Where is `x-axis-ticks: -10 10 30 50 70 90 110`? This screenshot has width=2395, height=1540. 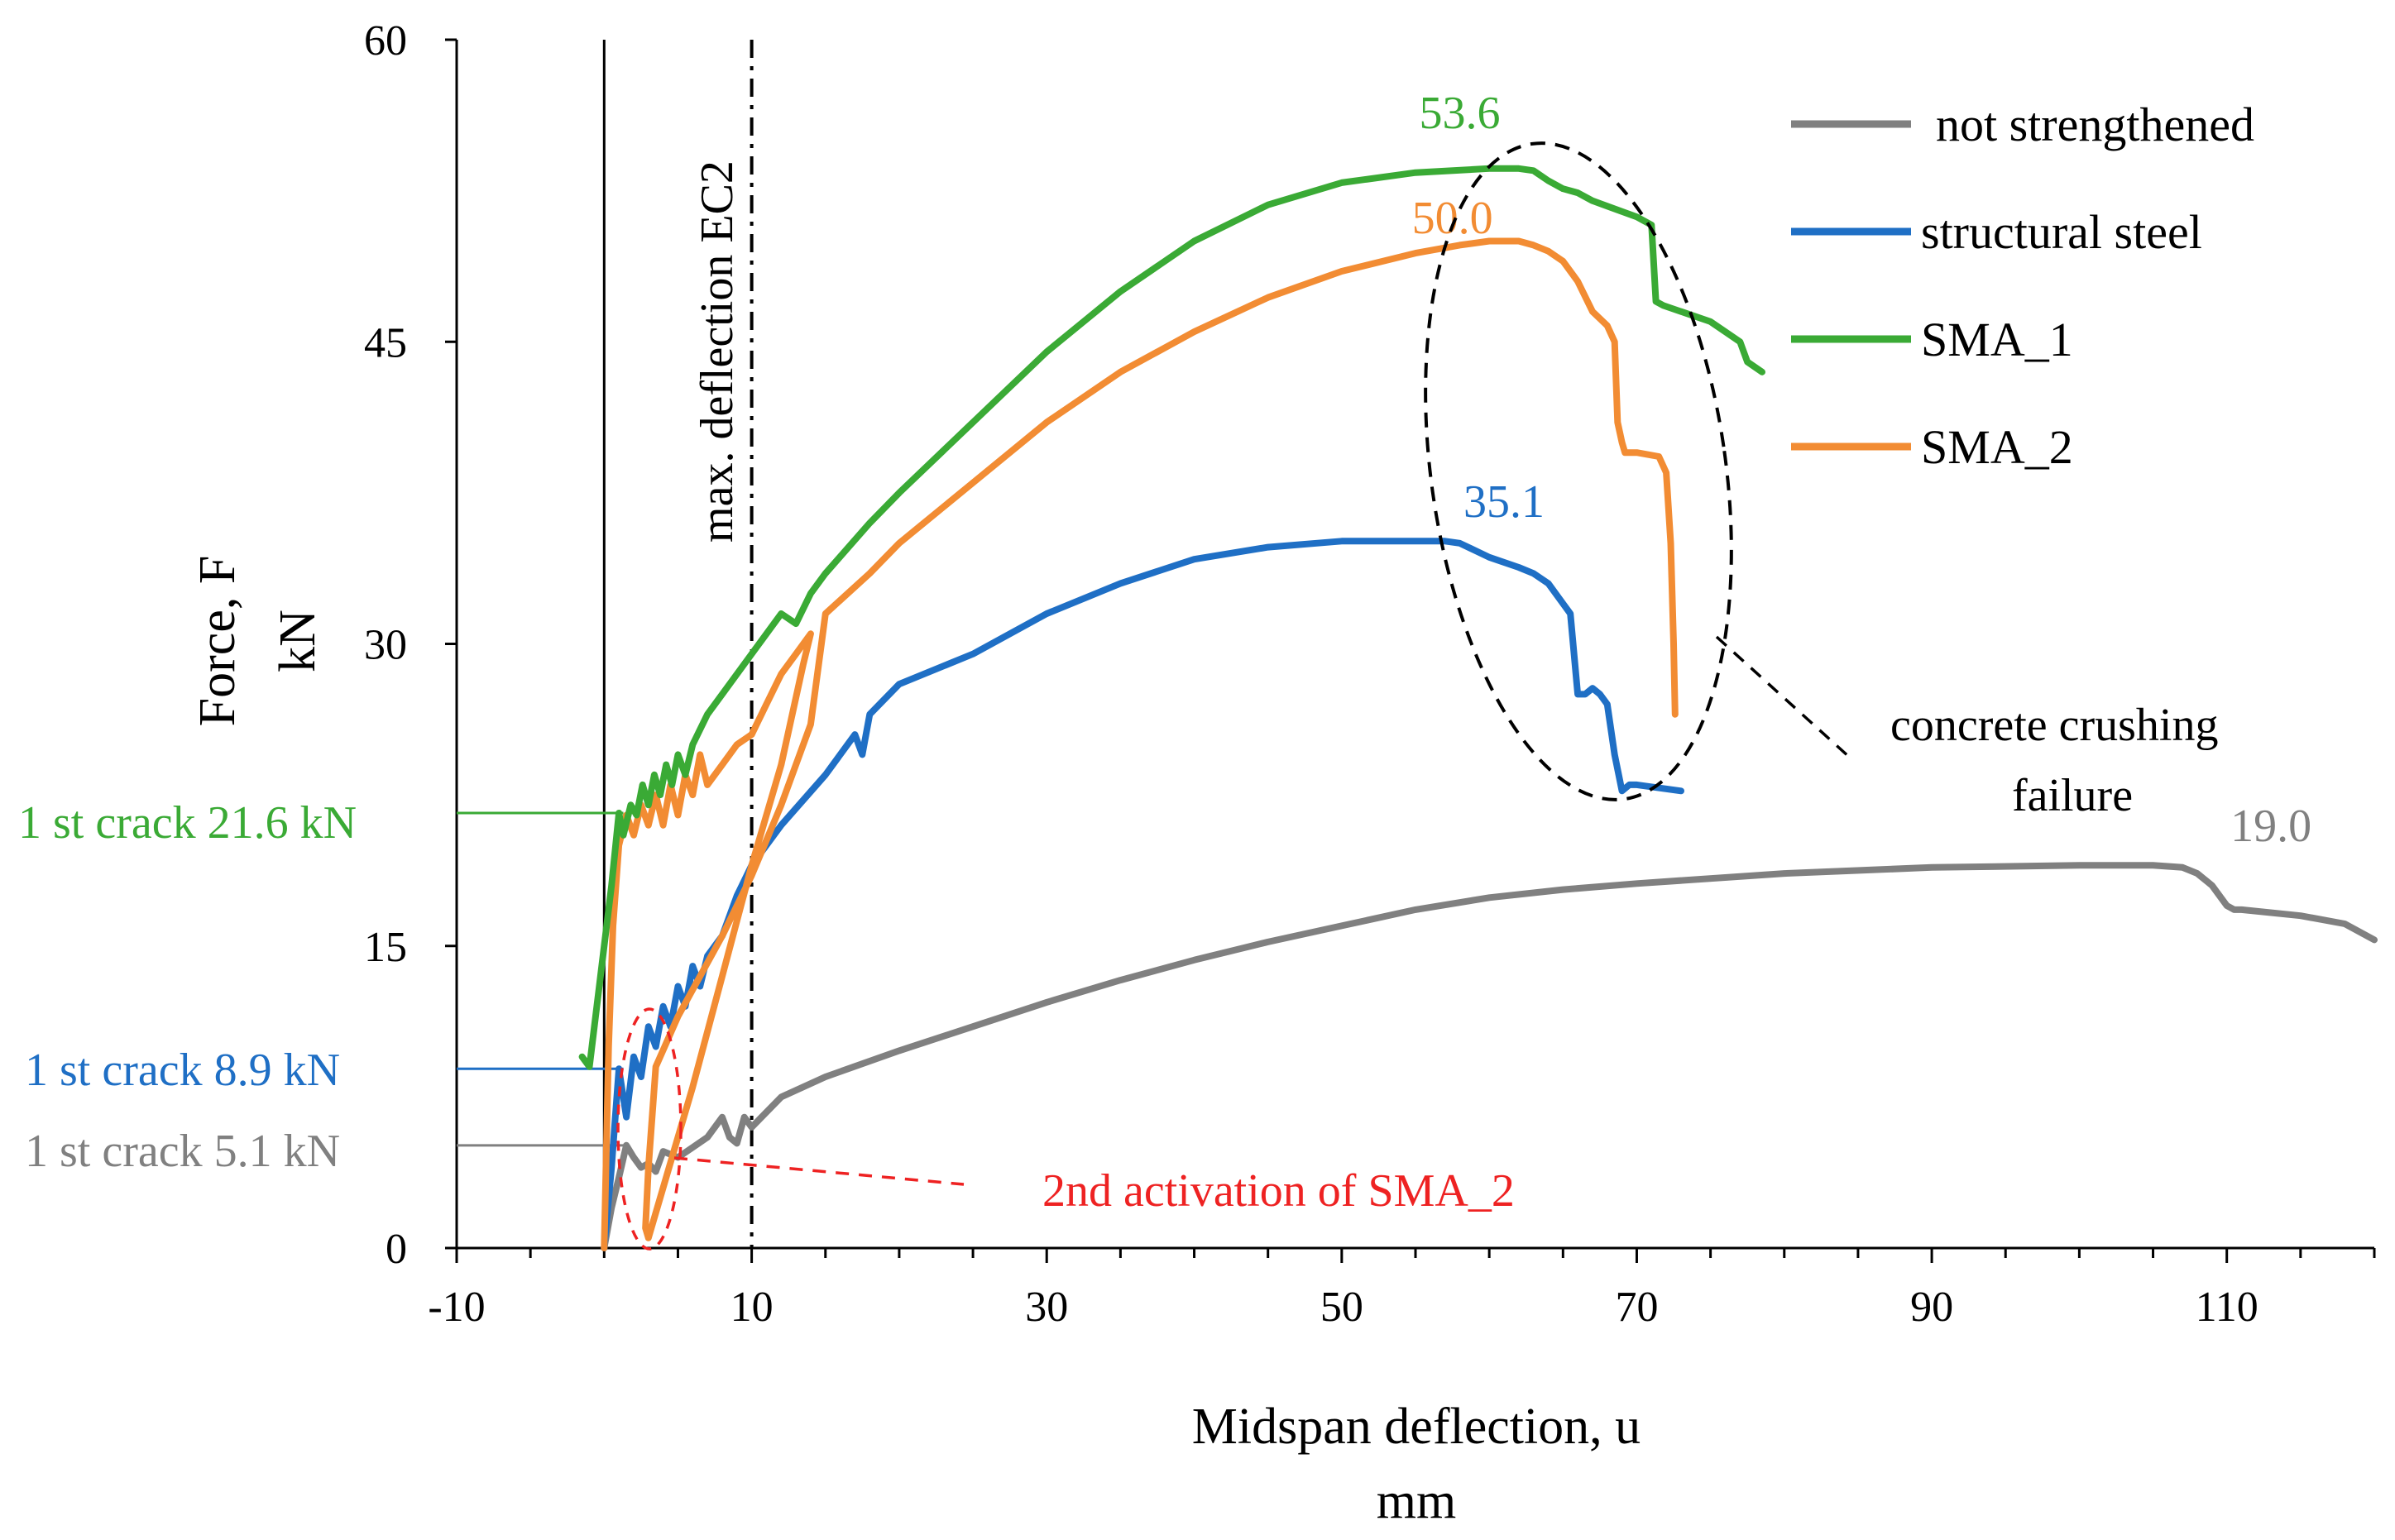 x-axis-ticks: -10 10 30 50 70 90 110 is located at coordinates (1402, 1289).